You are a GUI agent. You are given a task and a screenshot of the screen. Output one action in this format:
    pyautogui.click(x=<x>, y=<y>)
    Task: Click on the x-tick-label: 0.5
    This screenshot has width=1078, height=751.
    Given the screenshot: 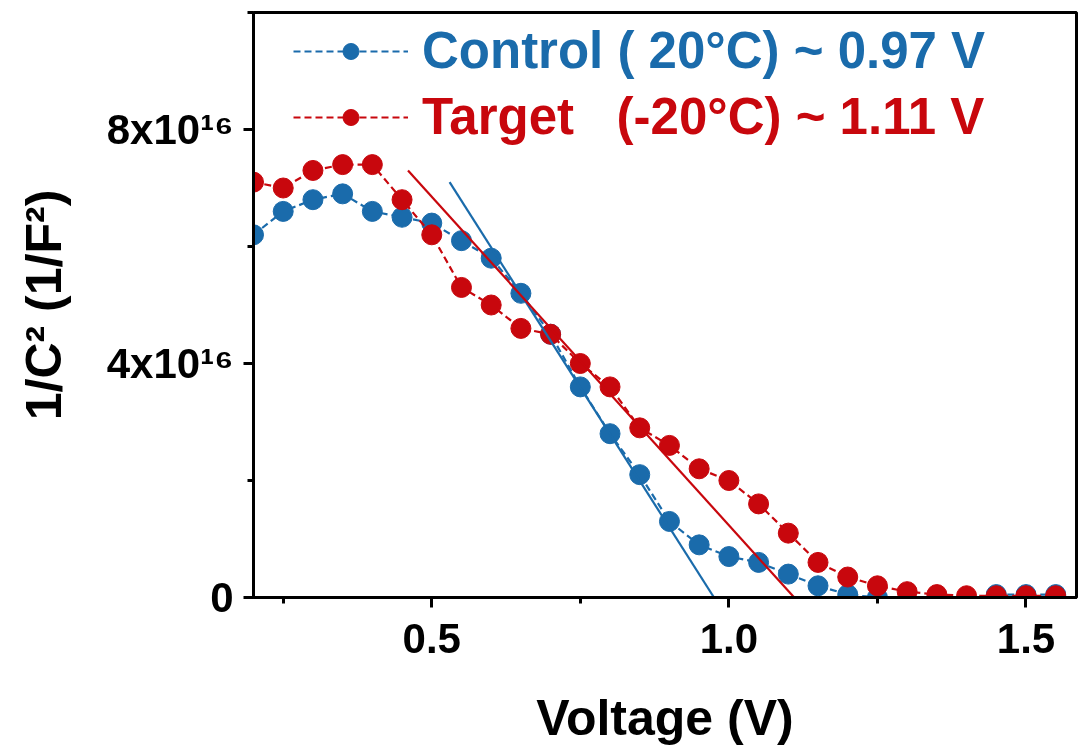 What is the action you would take?
    pyautogui.click(x=431, y=638)
    